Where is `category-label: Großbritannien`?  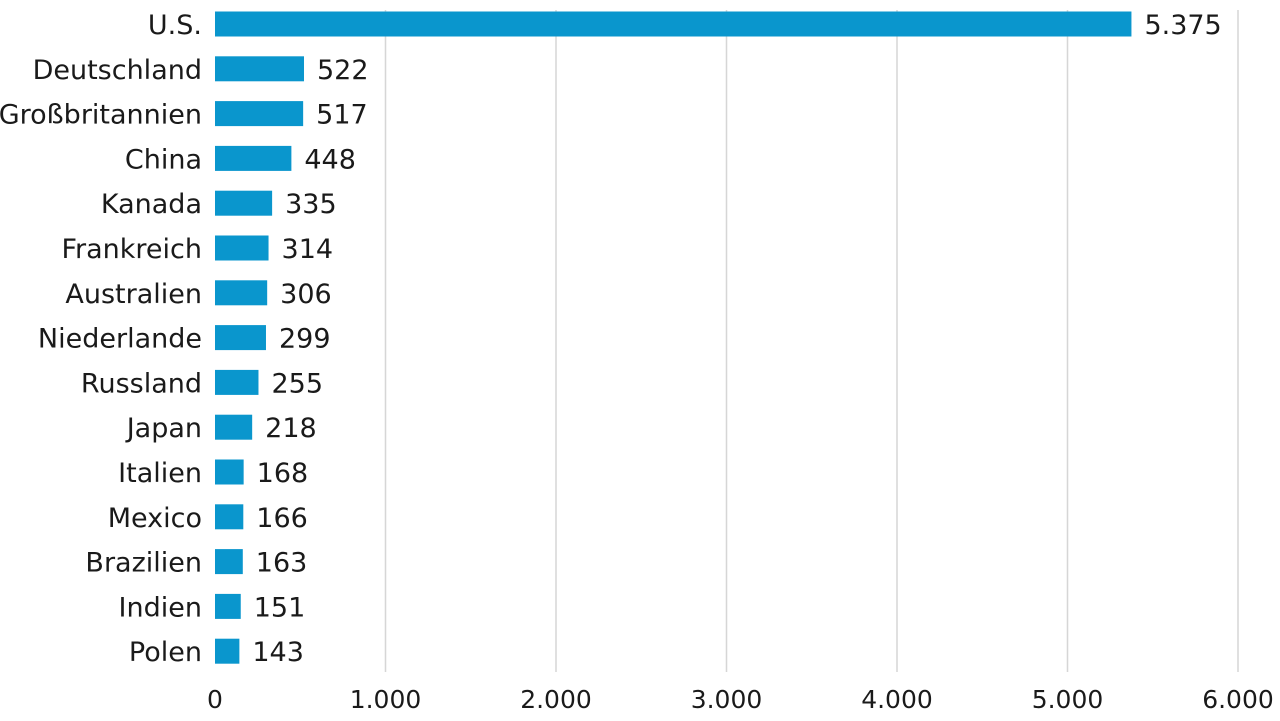 category-label: Großbritannien is located at coordinates (101, 115).